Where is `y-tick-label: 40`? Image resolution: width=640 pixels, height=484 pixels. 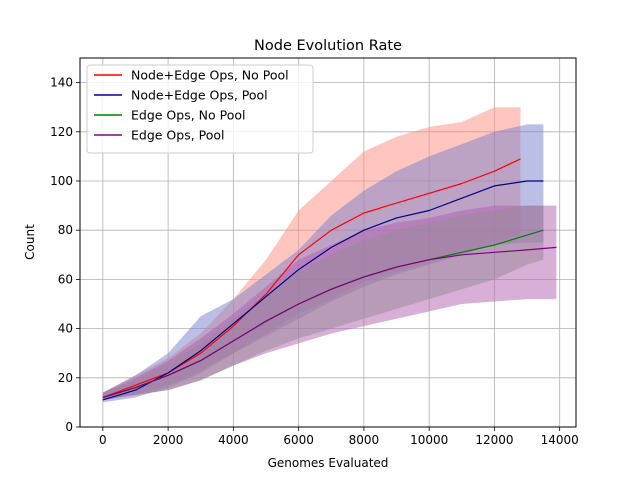 y-tick-label: 40 is located at coordinates (65, 329).